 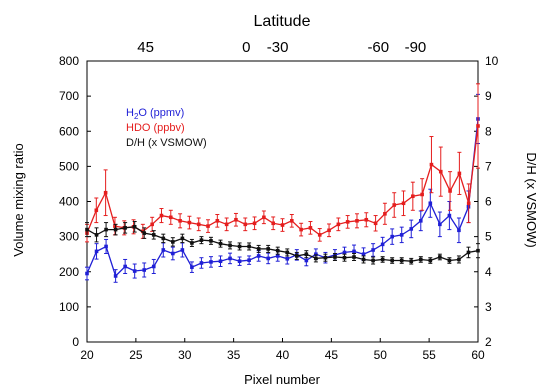 What do you see at coordinates (488, 202) in the screenshot?
I see `y-right-tick-label: 6` at bounding box center [488, 202].